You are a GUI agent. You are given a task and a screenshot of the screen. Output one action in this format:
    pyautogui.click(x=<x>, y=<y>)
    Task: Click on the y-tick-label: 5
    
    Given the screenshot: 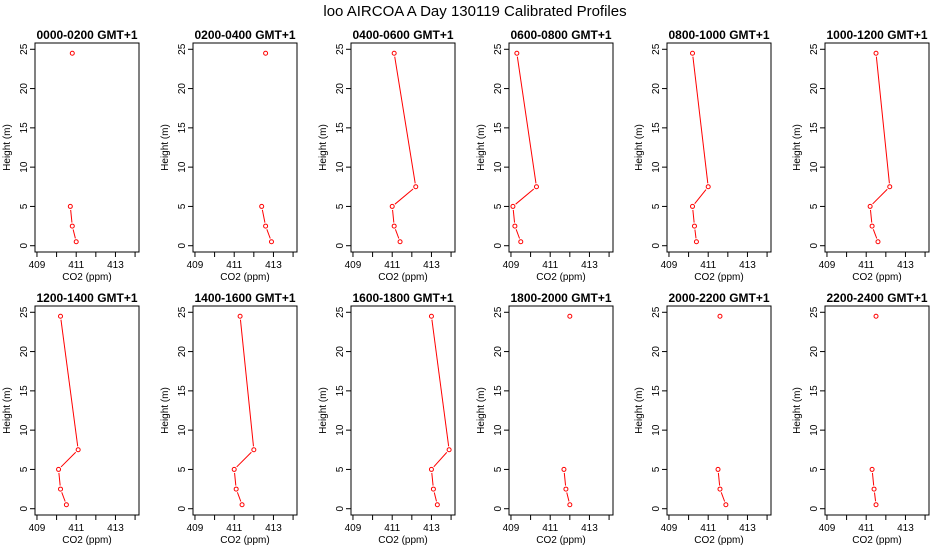 What is the action you would take?
    pyautogui.click(x=182, y=206)
    